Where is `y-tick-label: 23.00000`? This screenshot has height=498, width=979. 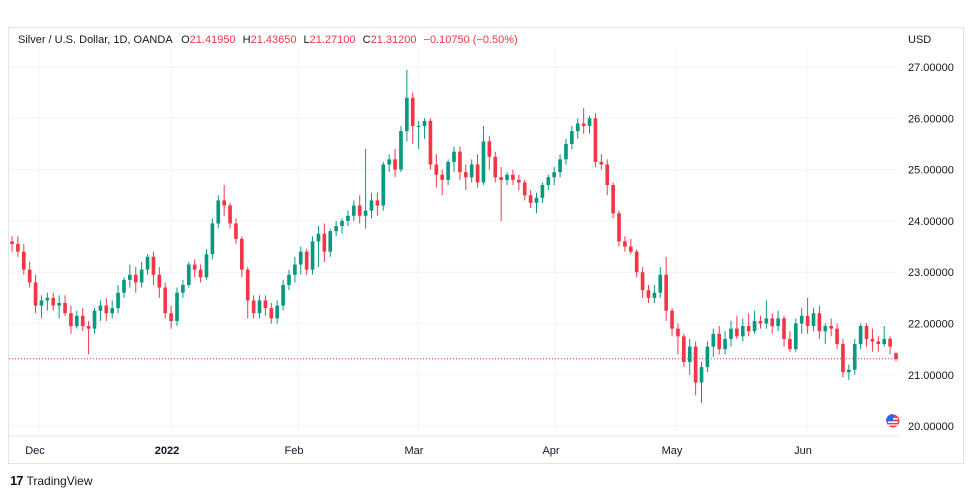
y-tick-label: 23.00000 is located at coordinates (931, 273).